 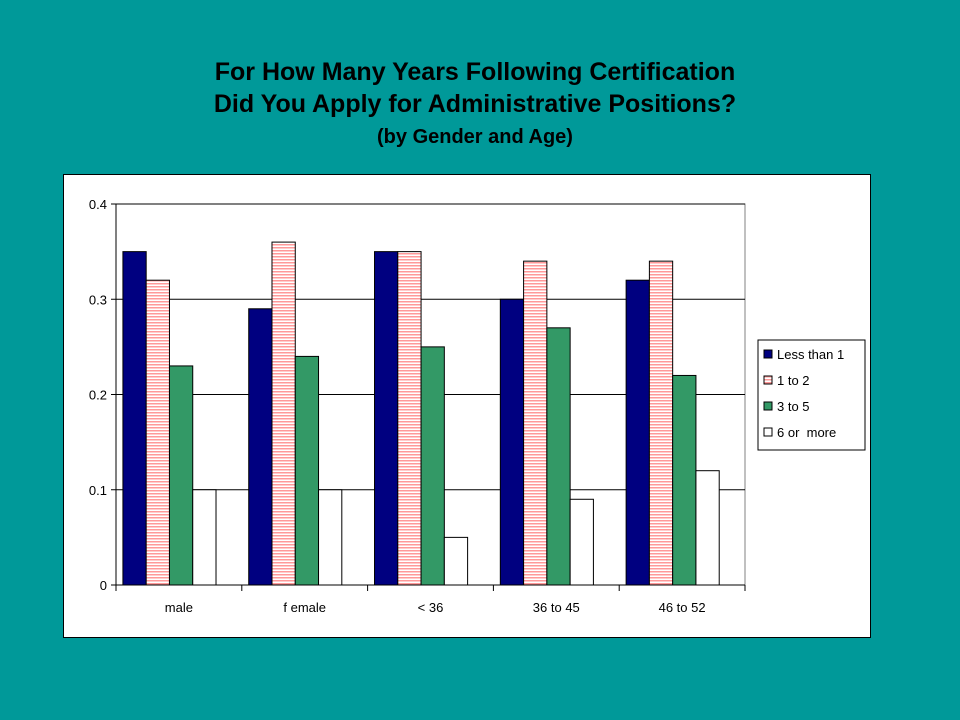 What do you see at coordinates (103, 585) in the screenshot?
I see `y-tick-label: 0` at bounding box center [103, 585].